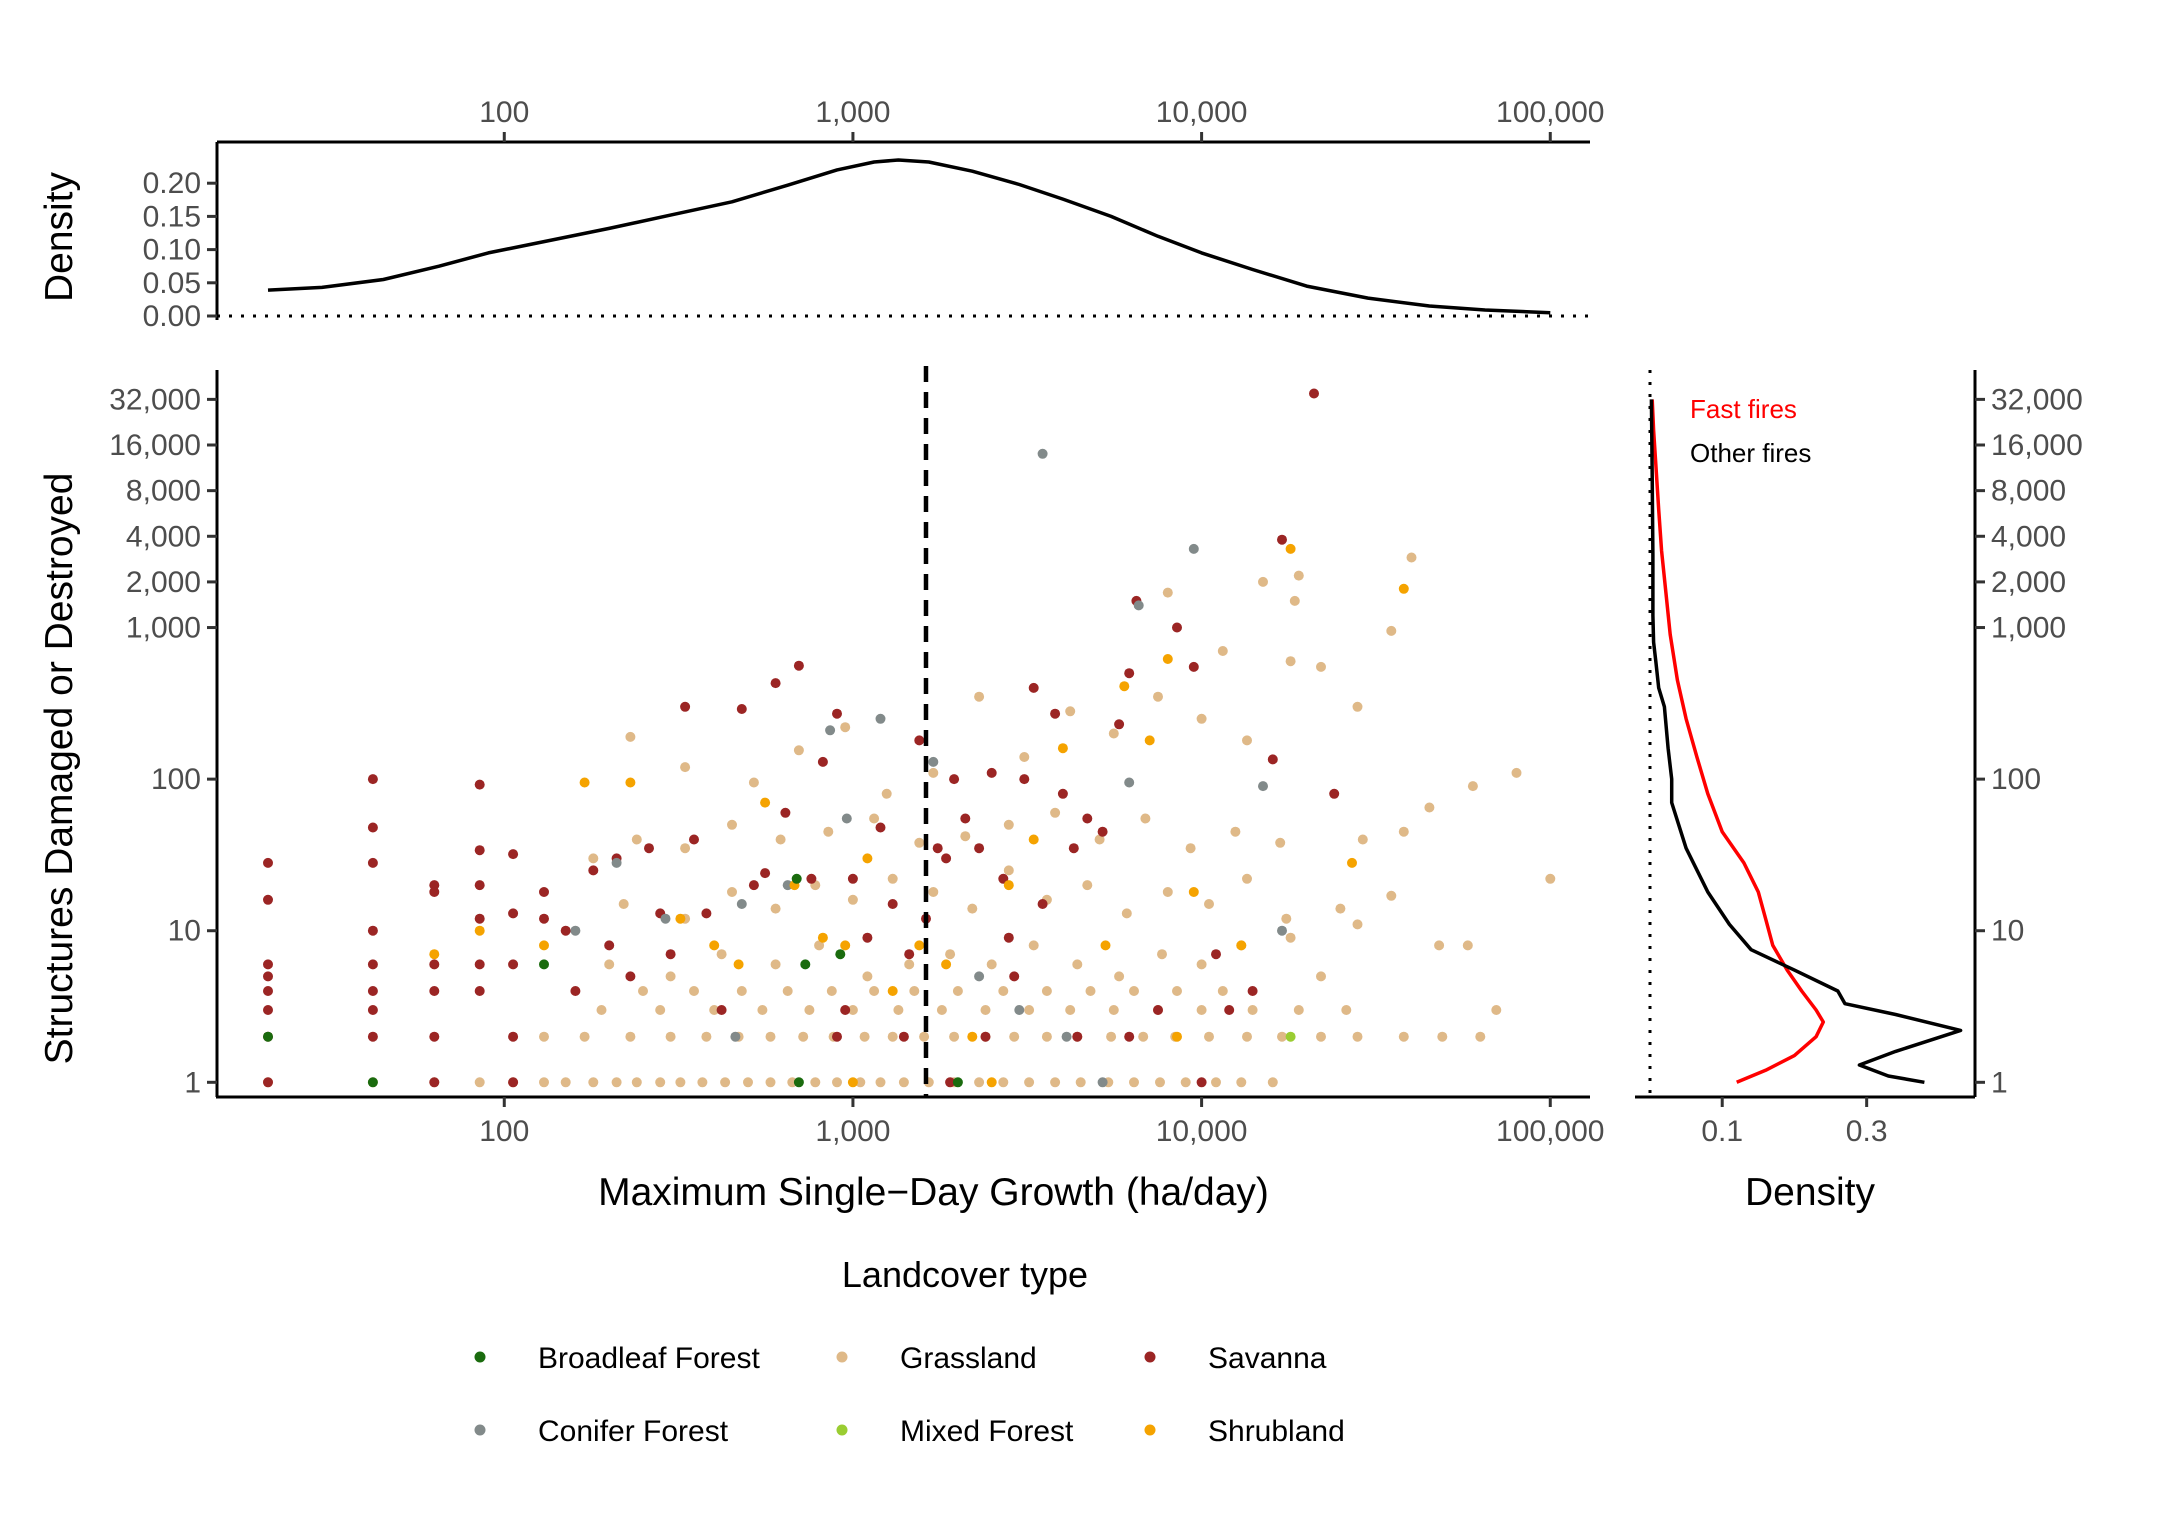  I want to click on top-y-tick-label: 0.10, so click(172, 250).